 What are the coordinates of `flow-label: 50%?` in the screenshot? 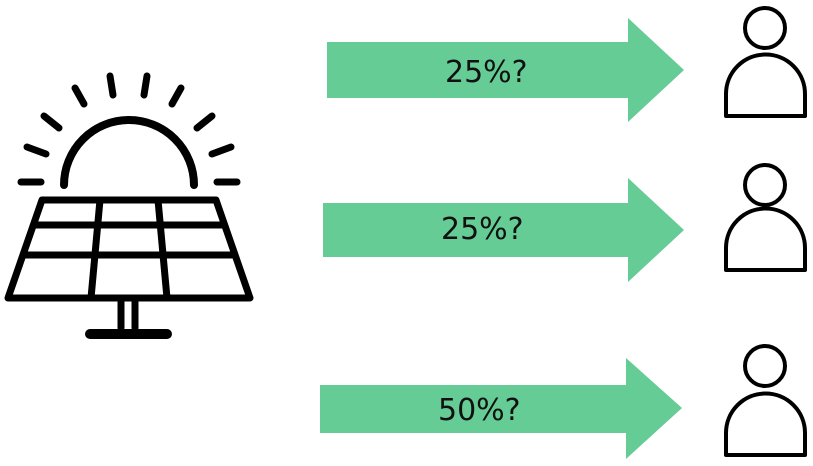 It's located at (479, 410).